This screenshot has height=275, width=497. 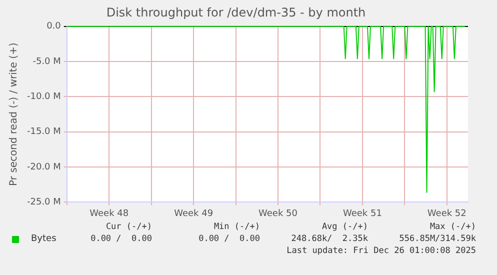 What do you see at coordinates (437, 239) in the screenshot?
I see `text: 556.85M/314.59k` at bounding box center [437, 239].